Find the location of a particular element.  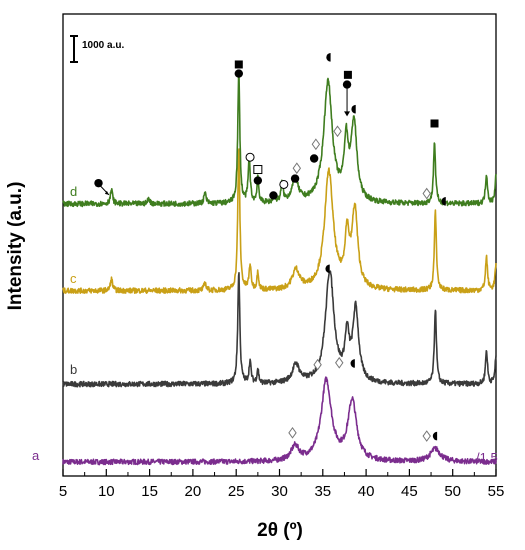

x-axis-ticks: 5 10 15 20 25 30 35 40 45 50 55 is located at coordinates (282, 484).